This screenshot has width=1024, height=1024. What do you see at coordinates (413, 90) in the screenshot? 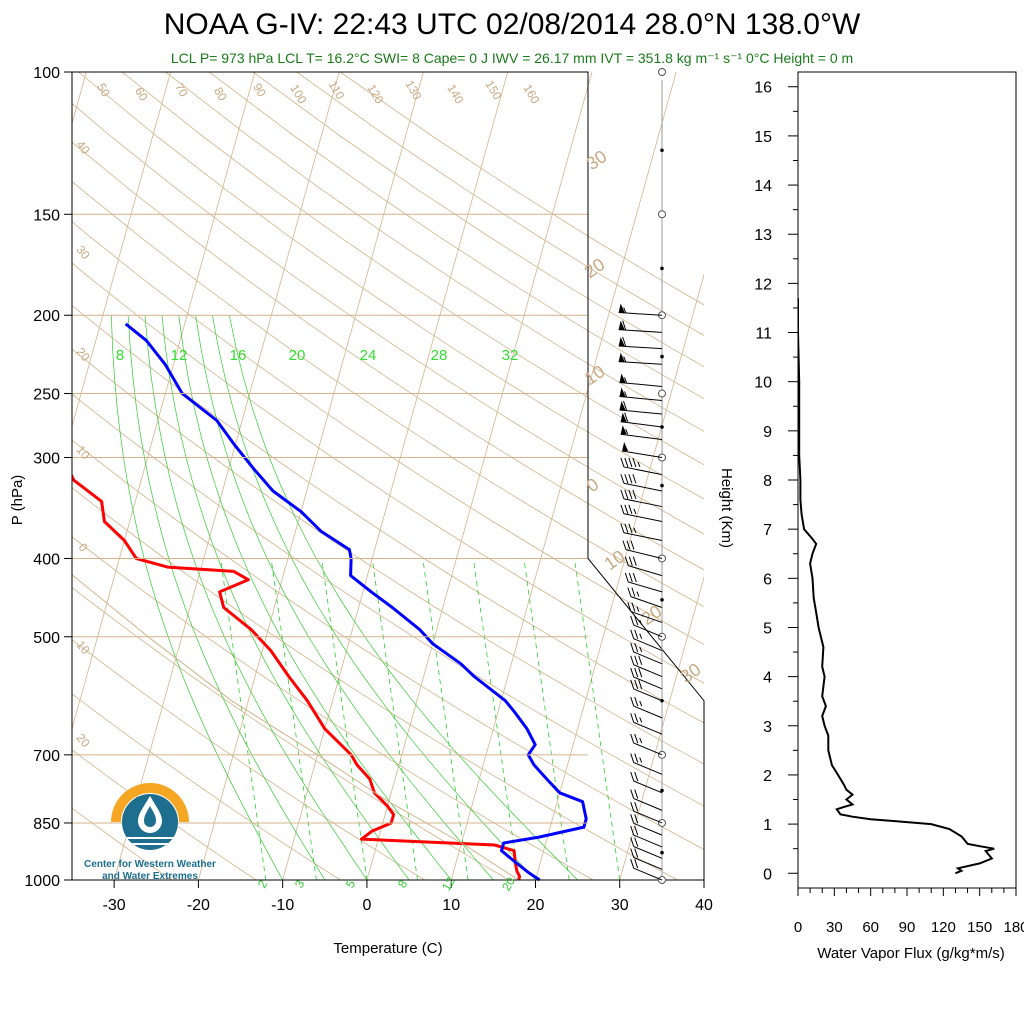
I see `adiabat-label: 130` at bounding box center [413, 90].